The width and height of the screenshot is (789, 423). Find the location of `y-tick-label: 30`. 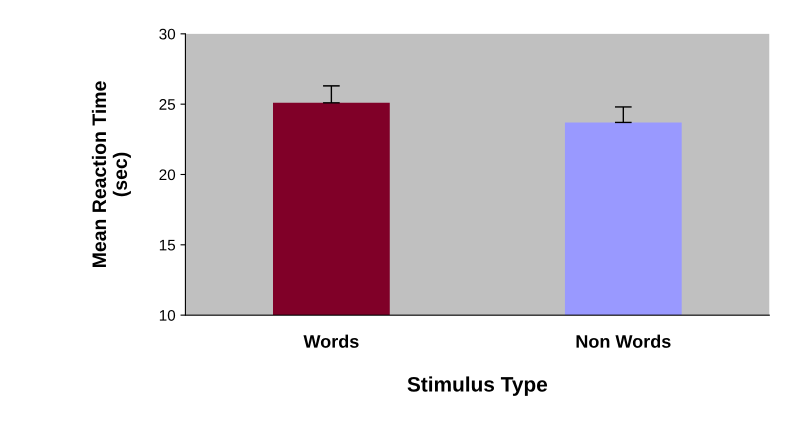

y-tick-label: 30 is located at coordinates (167, 34).